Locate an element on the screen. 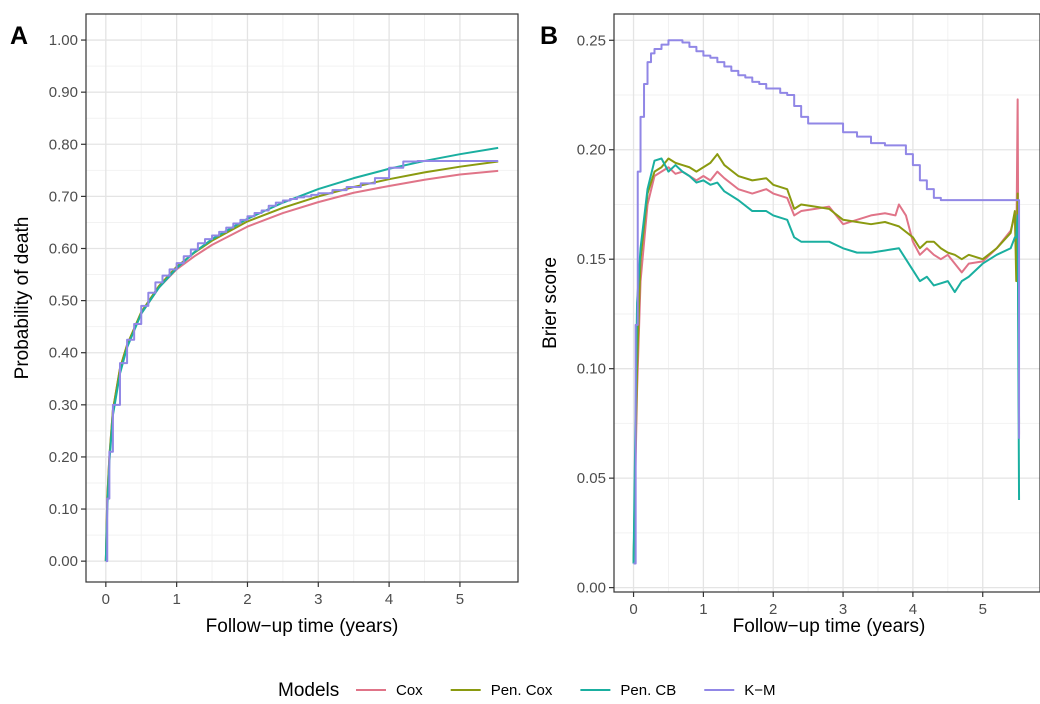  y-tick-label: 0.50 is located at coordinates (63, 301).